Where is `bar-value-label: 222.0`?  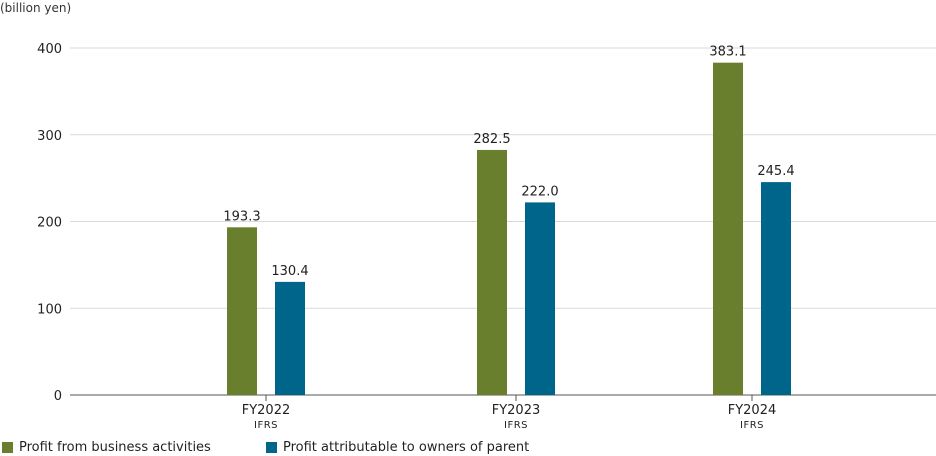
bar-value-label: 222.0 is located at coordinates (539, 191).